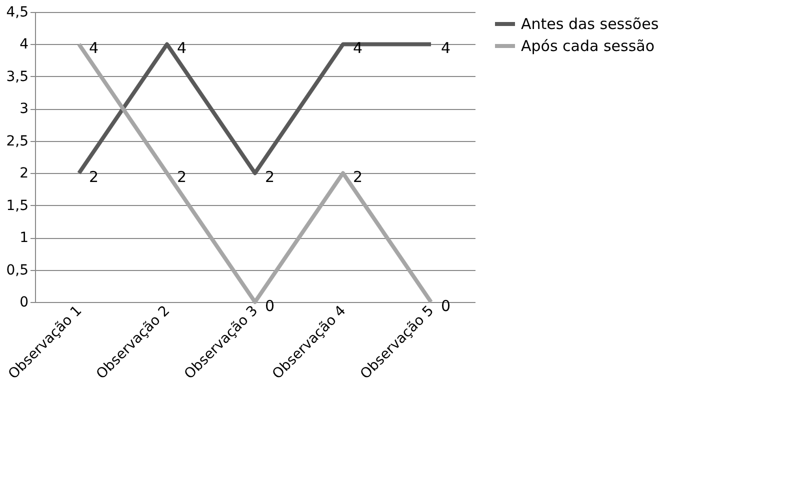 The width and height of the screenshot is (803, 498). What do you see at coordinates (17, 141) in the screenshot?
I see `y-tick-label: 2,5` at bounding box center [17, 141].